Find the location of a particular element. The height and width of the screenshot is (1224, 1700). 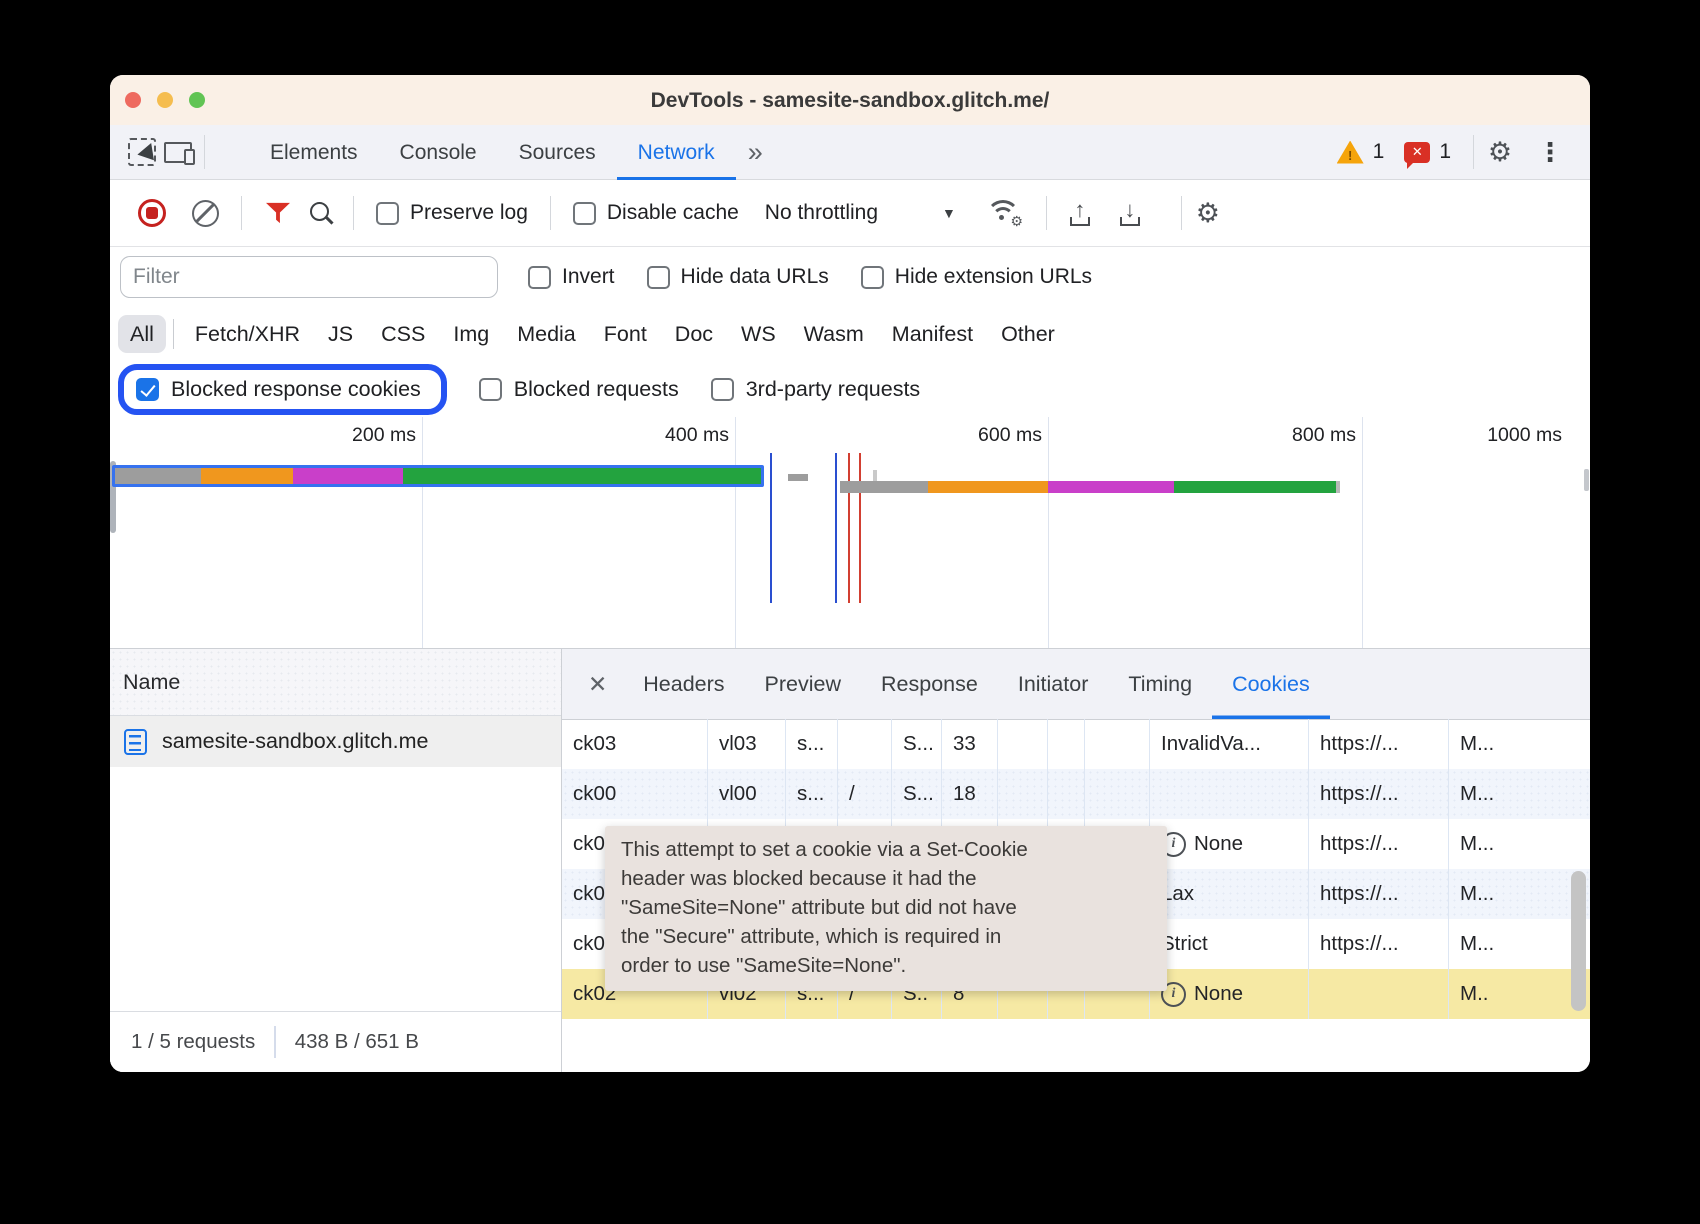

warning-count: ! 1 is located at coordinates (1360, 152).